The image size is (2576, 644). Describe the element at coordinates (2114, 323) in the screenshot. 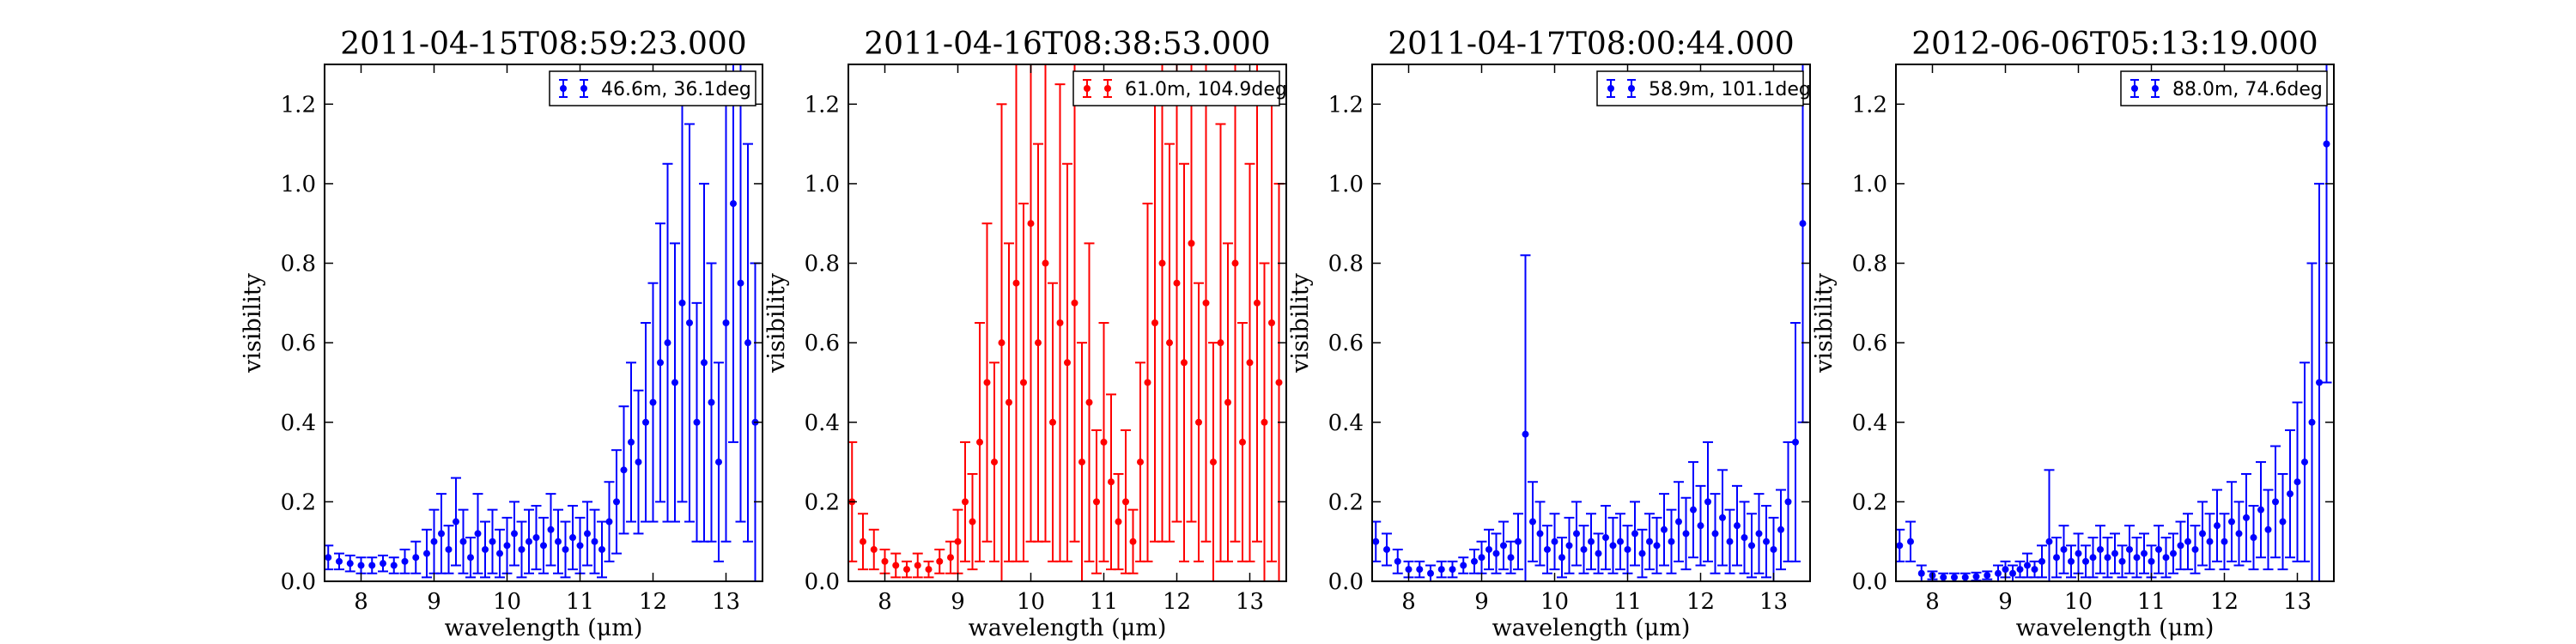

I see `data-series` at that location.